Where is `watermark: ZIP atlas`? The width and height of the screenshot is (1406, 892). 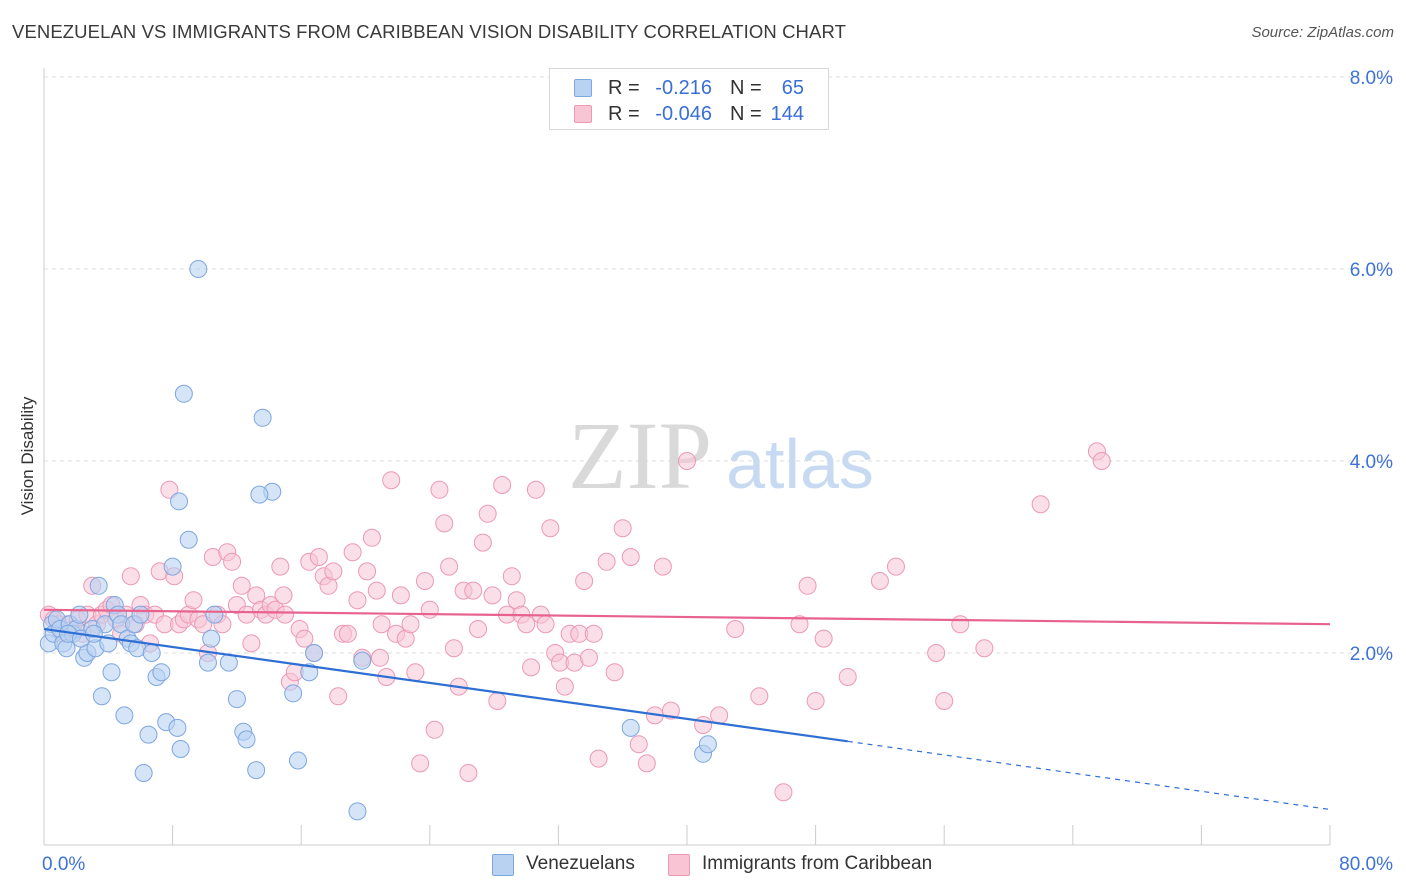
watermark: ZIP atlas is located at coordinates (721, 455).